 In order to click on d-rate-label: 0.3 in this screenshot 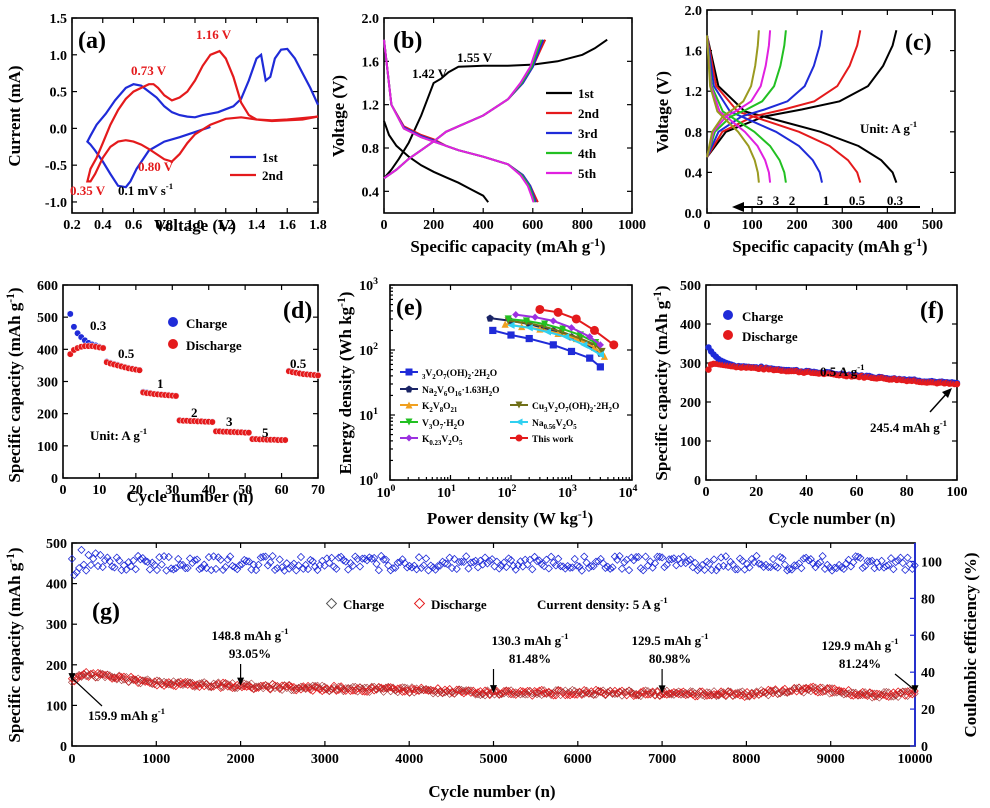, I will do `click(98, 325)`.